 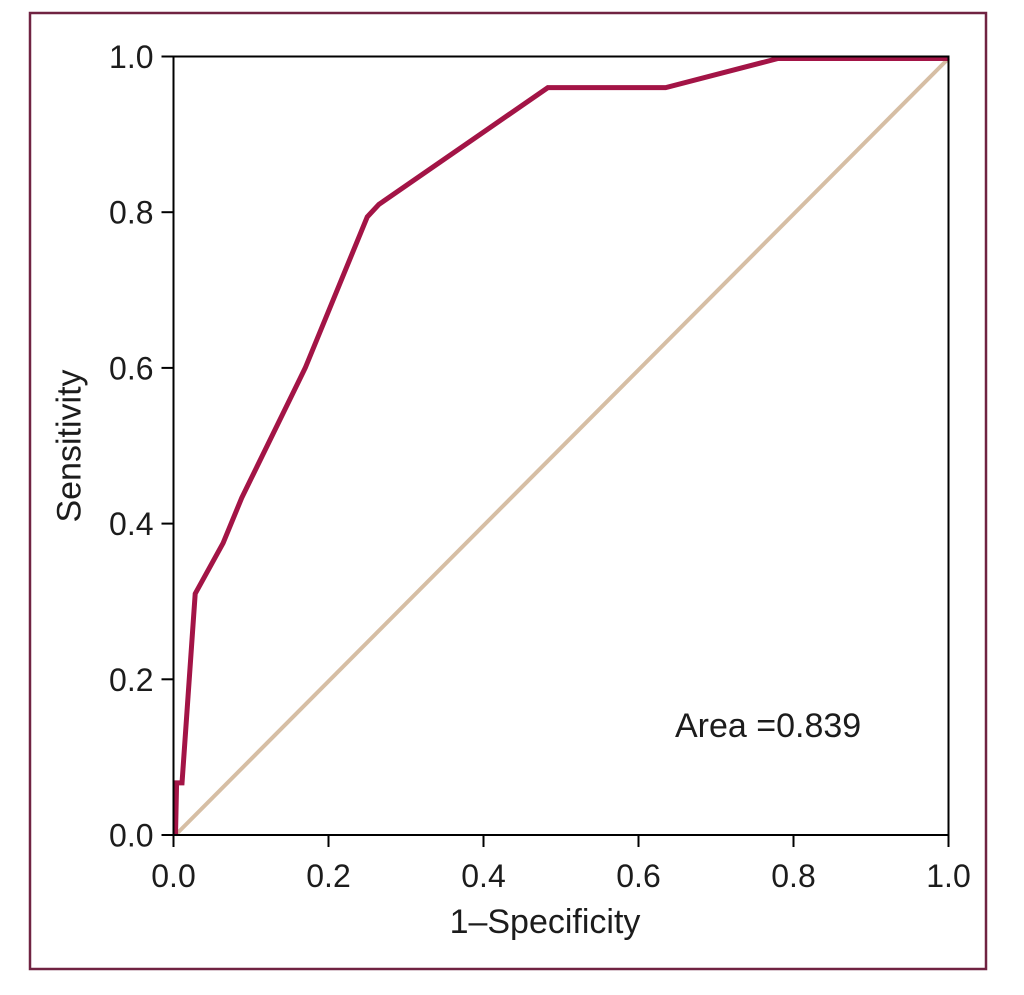 What do you see at coordinates (328, 876) in the screenshot?
I see `x-tick-label: 0.2` at bounding box center [328, 876].